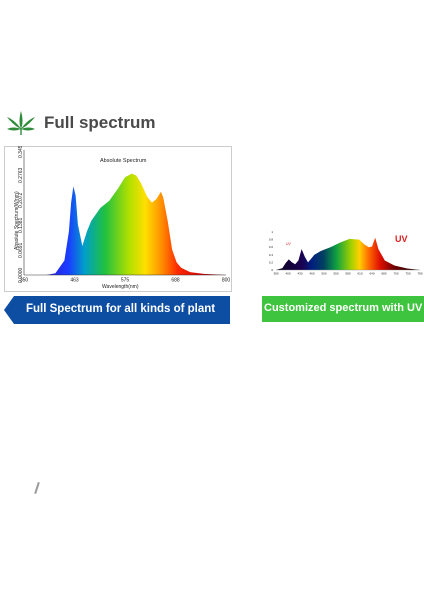  Describe the element at coordinates (371, 274) in the screenshot. I see `uv-x-tick-label: 640` at that location.